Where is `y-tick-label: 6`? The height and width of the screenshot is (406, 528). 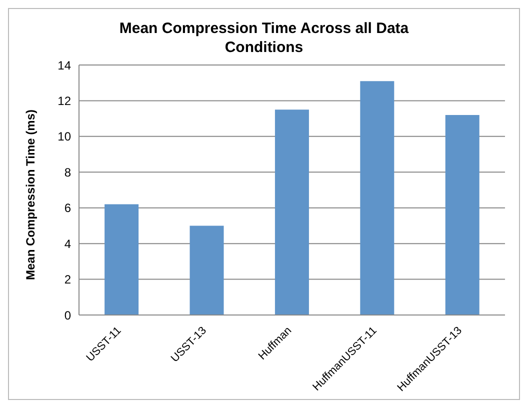 y-tick-label: 6 is located at coordinates (68, 208).